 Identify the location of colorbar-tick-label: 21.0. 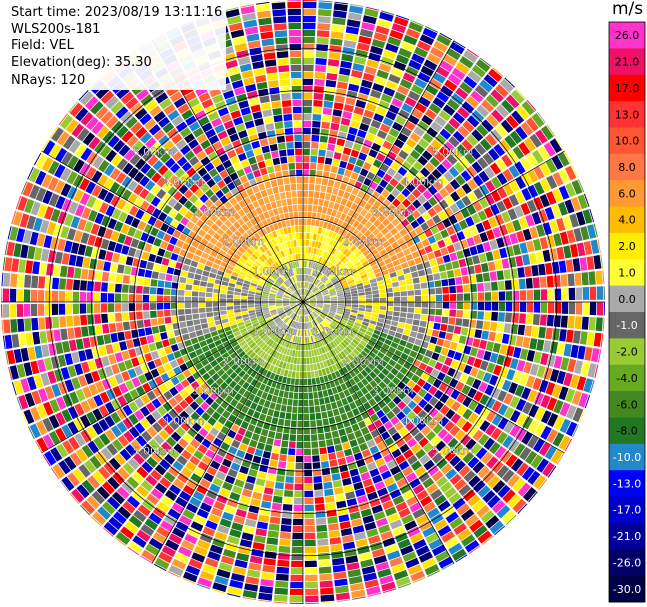
(627, 62).